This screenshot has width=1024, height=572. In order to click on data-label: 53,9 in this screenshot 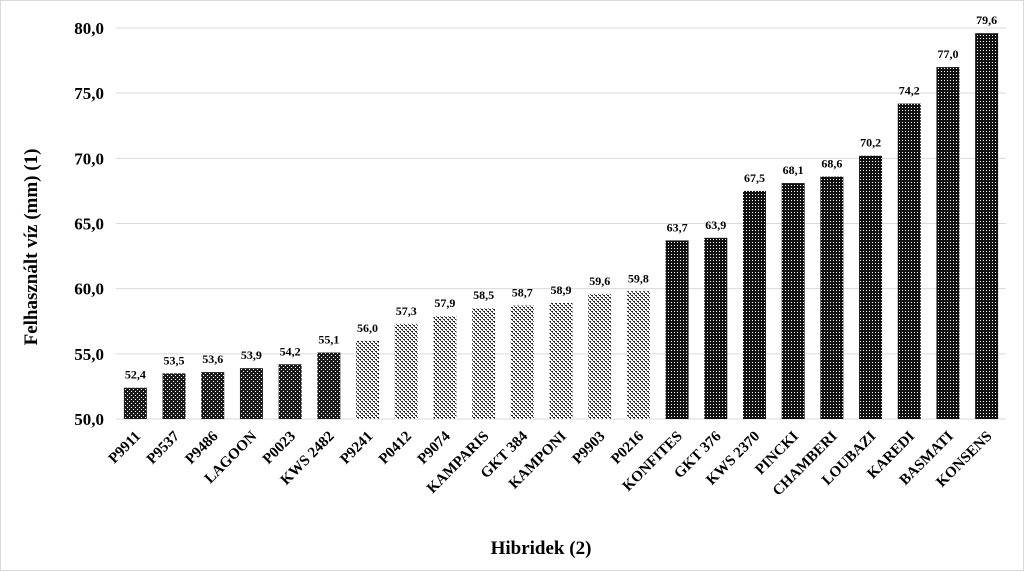, I will do `click(251, 355)`.